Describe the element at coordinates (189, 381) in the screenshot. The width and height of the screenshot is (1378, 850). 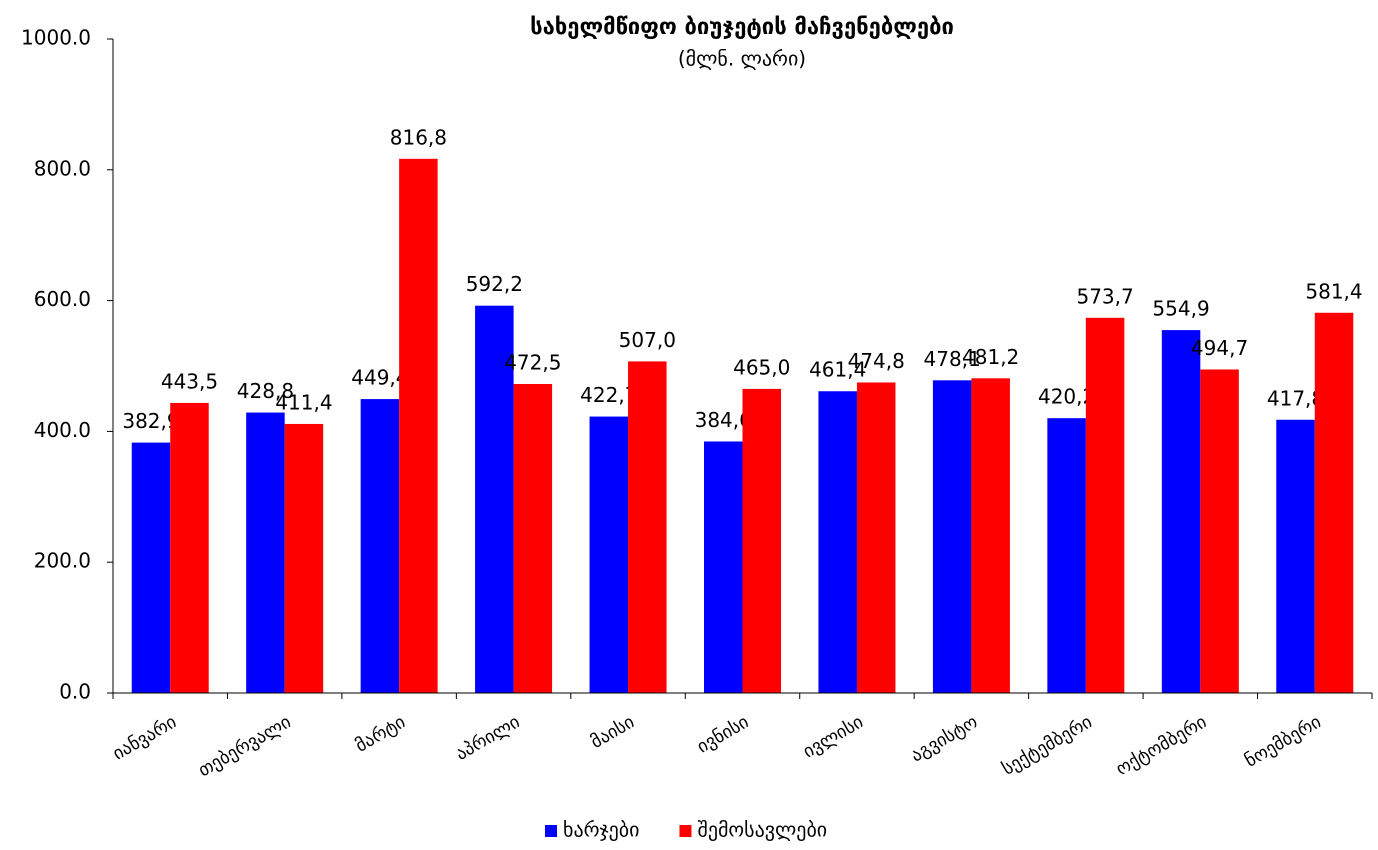
I see `data-label: 443,5` at that location.